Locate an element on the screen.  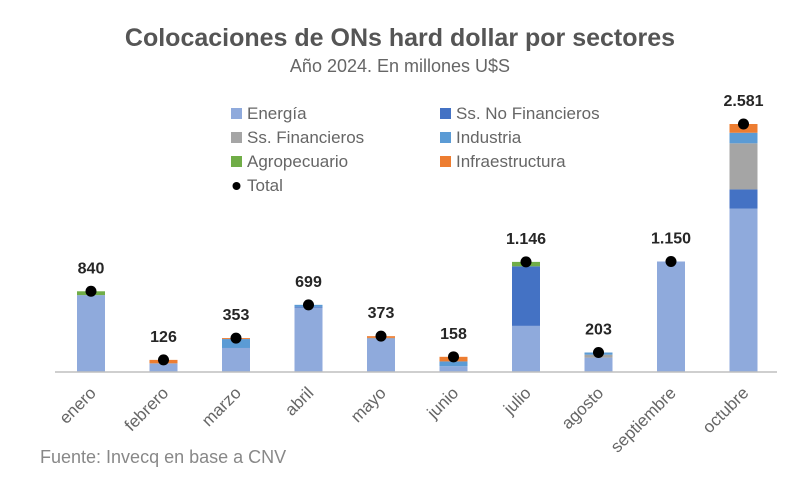
total-marker-mayo is located at coordinates (381, 336).